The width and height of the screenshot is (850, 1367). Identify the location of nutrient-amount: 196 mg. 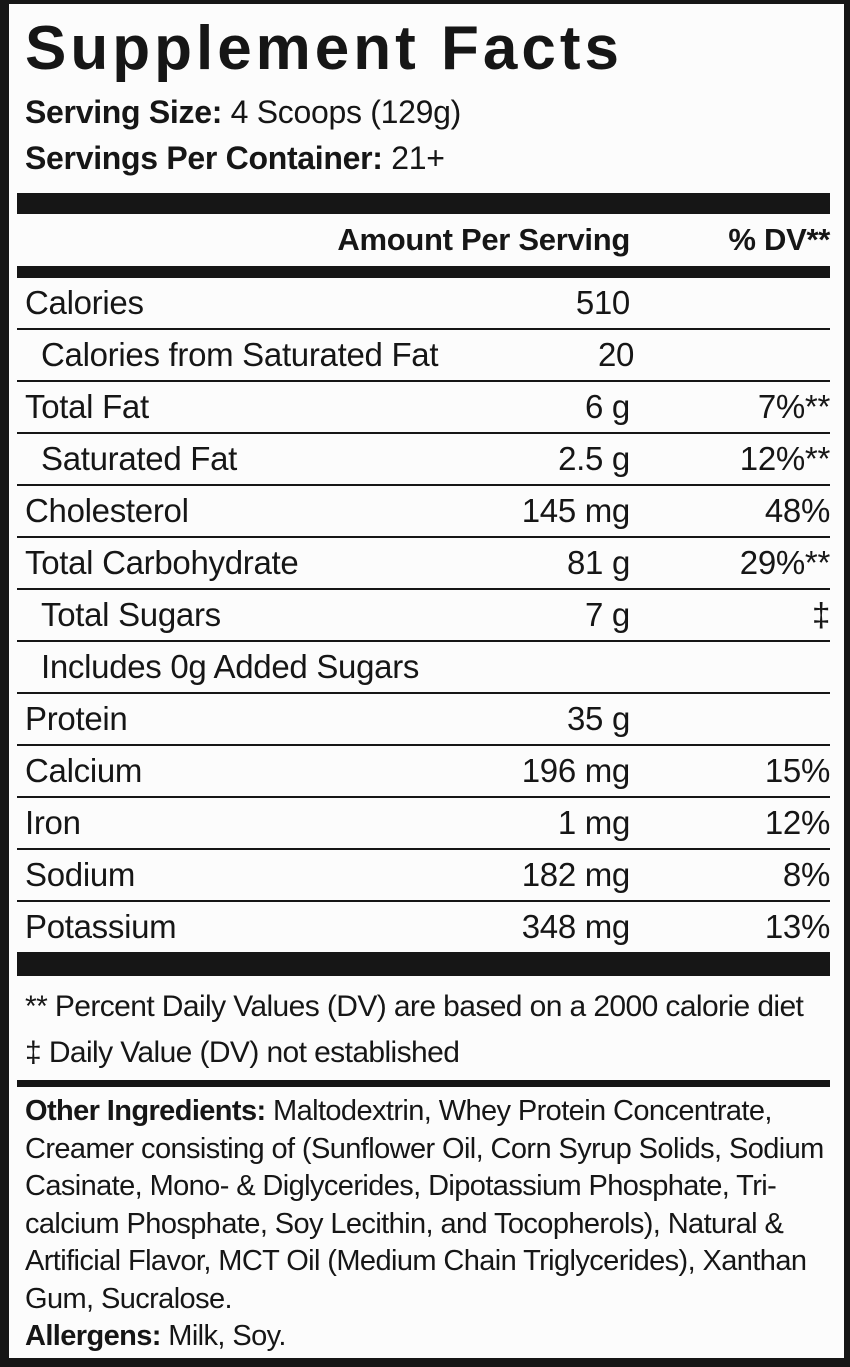
(576, 771).